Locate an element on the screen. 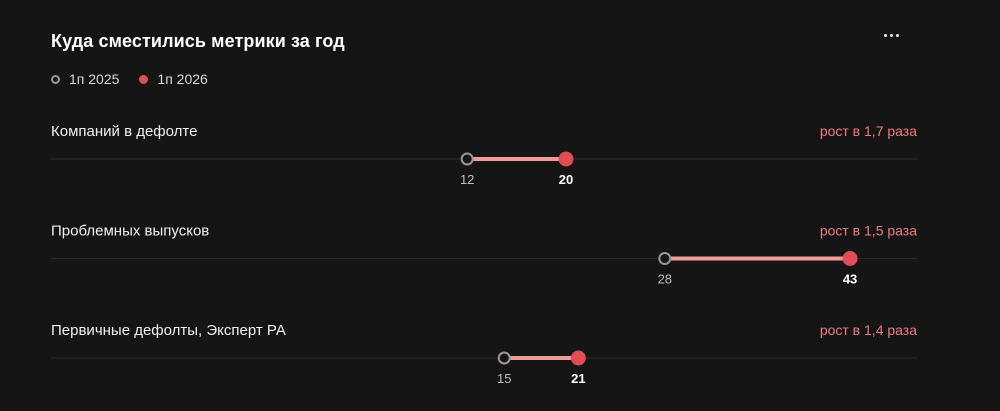 This screenshot has width=1000, height=411. row-label: Проблемных выпусков is located at coordinates (130, 231).